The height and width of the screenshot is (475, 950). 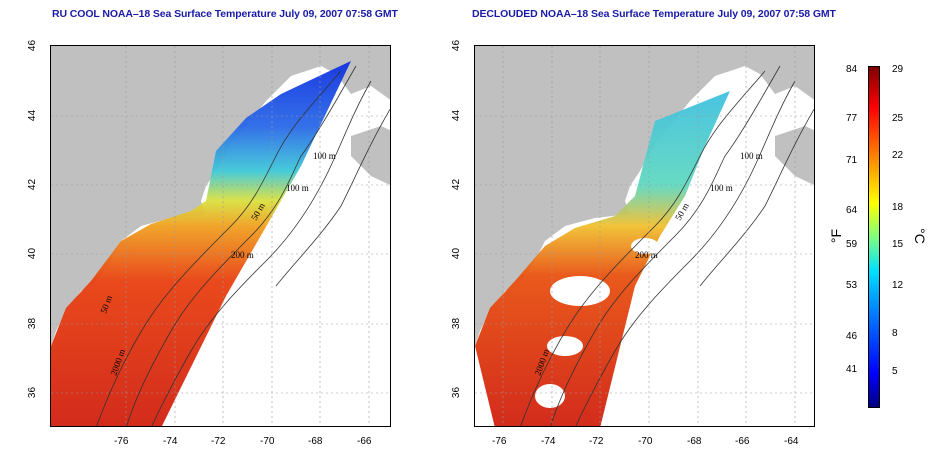 What do you see at coordinates (791, 441) in the screenshot?
I see `lon-tick-label: -64` at bounding box center [791, 441].